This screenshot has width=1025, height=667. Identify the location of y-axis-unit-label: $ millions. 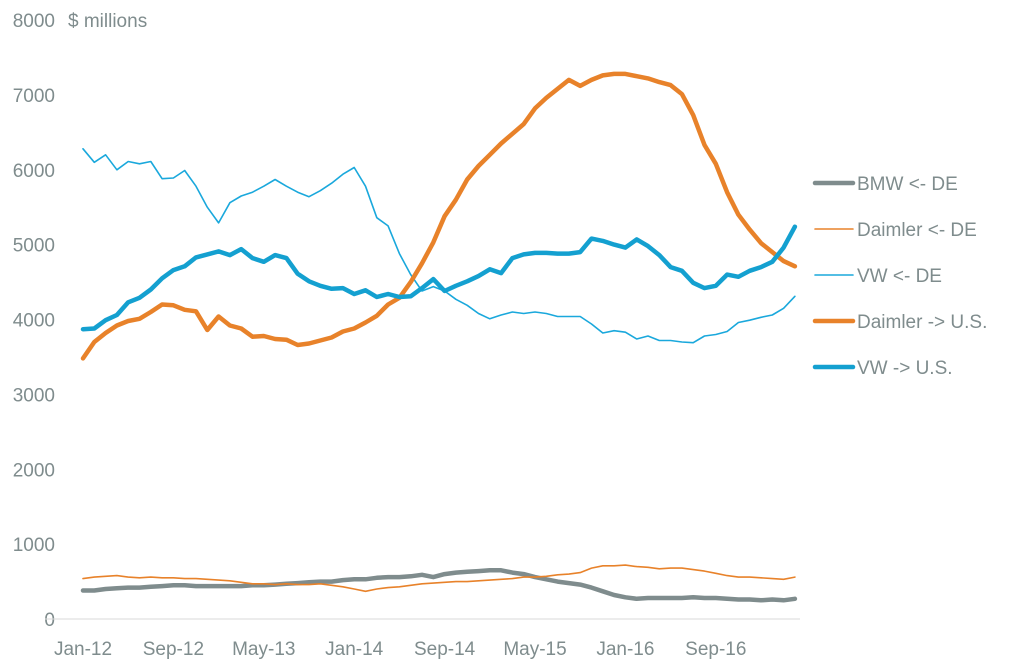
(107, 21).